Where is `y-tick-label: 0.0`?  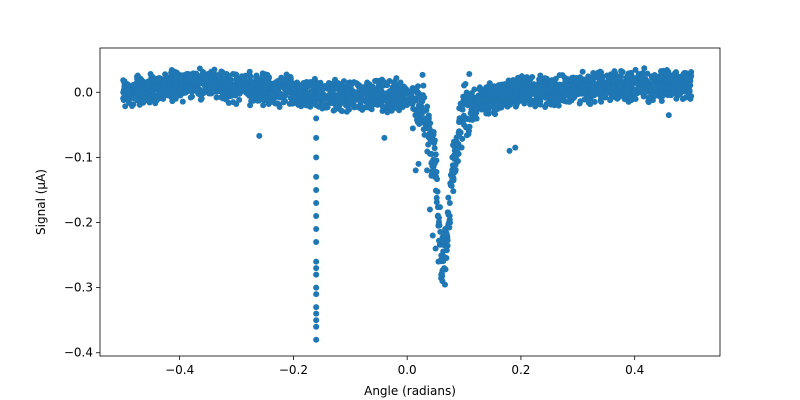 y-tick-label: 0.0 is located at coordinates (83, 92).